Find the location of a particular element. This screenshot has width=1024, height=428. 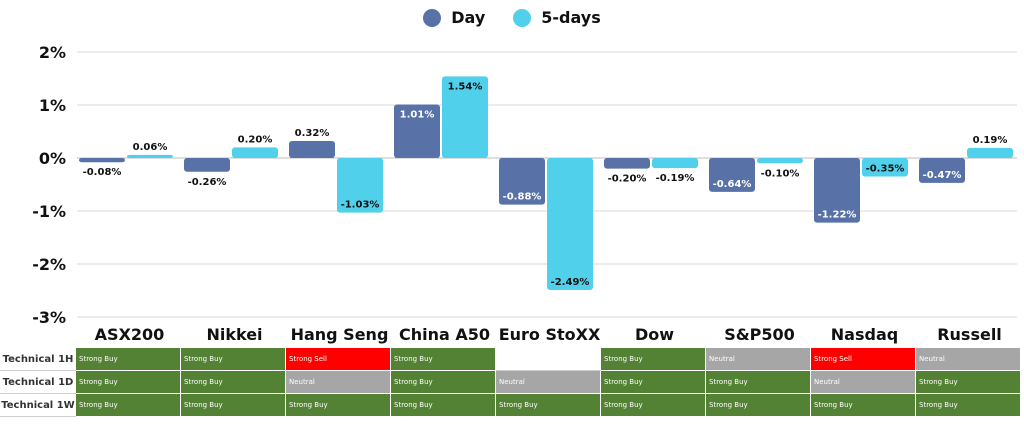

data-label: -0.64% is located at coordinates (732, 184).